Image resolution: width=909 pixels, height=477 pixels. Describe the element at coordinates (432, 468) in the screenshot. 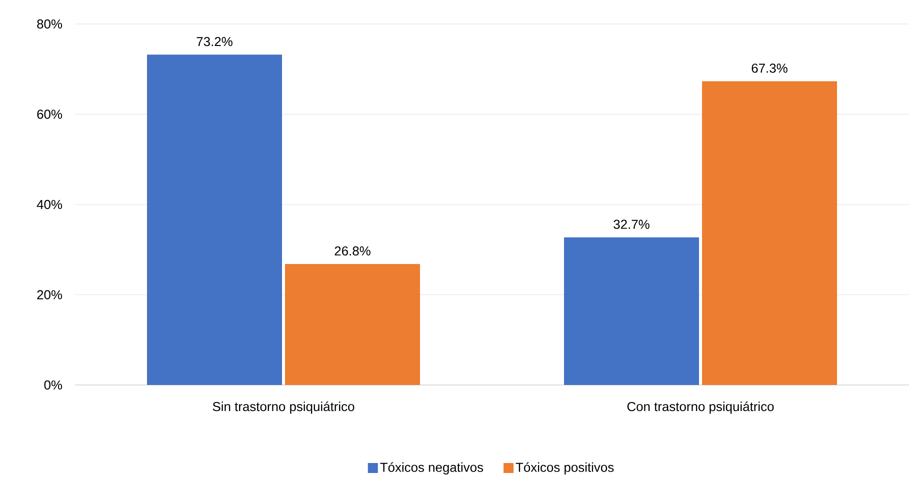

I see `legend-label: Tóxicos negativos` at that location.